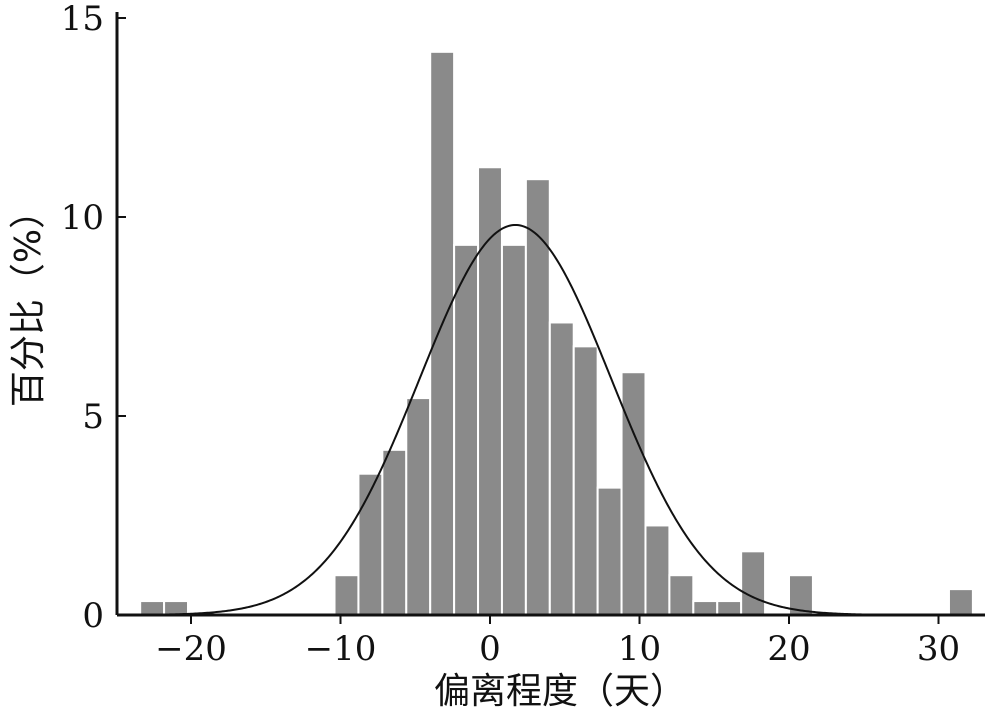  I want to click on x-axis-title: 偏离程度（天）, so click(560, 691).